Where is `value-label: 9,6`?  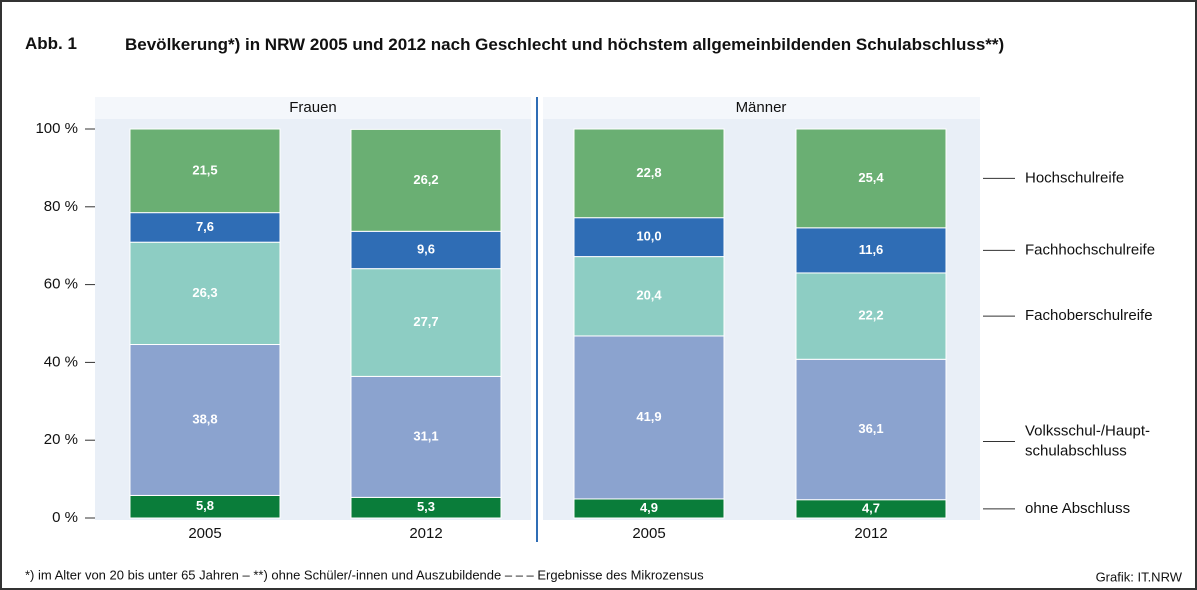 value-label: 9,6 is located at coordinates (426, 248).